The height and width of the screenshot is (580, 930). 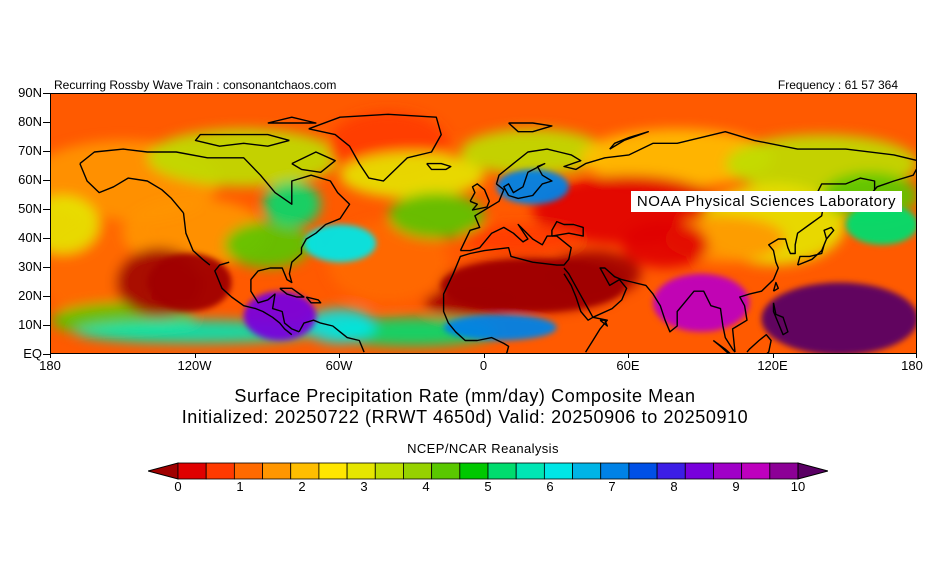 What do you see at coordinates (163, 471) in the screenshot?
I see `colorbar-low-arrow` at bounding box center [163, 471].